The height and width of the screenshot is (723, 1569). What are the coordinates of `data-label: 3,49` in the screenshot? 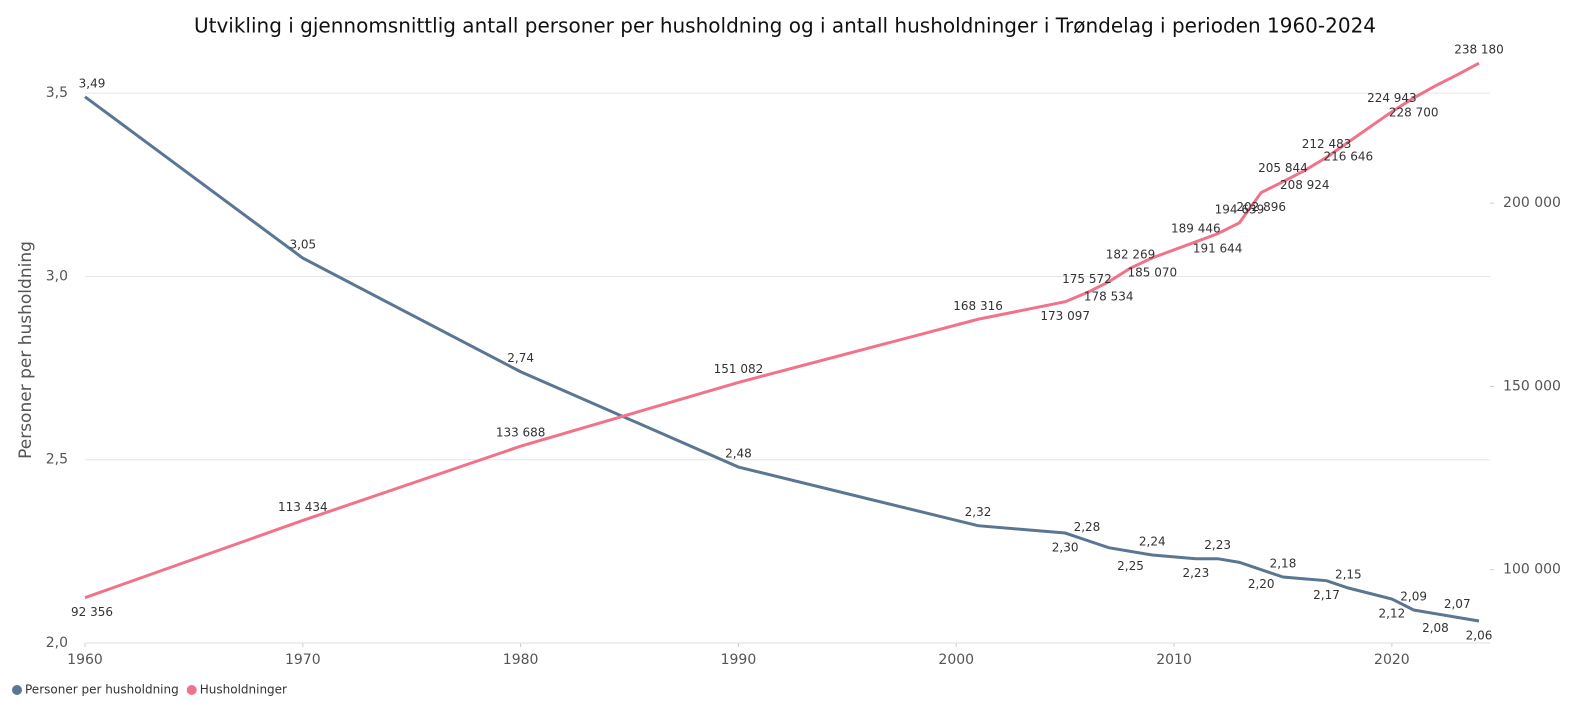 It's located at (92, 83).